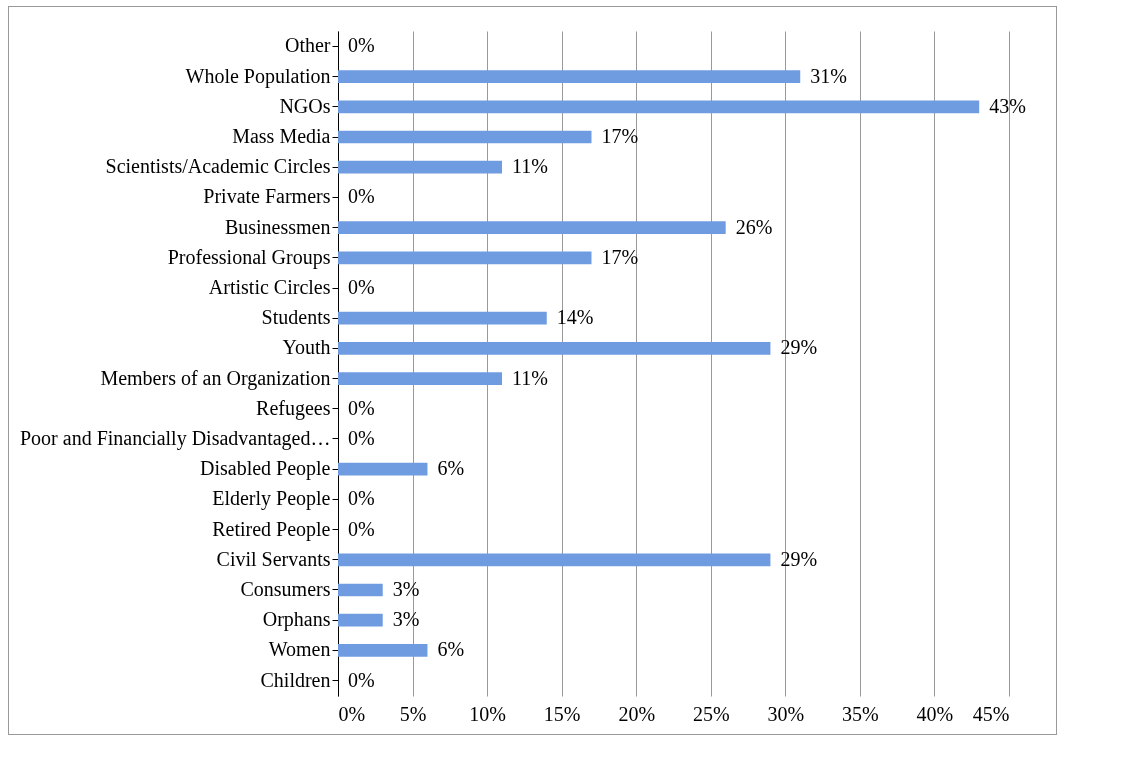 The width and height of the screenshot is (1147, 760). What do you see at coordinates (860, 713) in the screenshot?
I see `x-tick-label: 35%` at bounding box center [860, 713].